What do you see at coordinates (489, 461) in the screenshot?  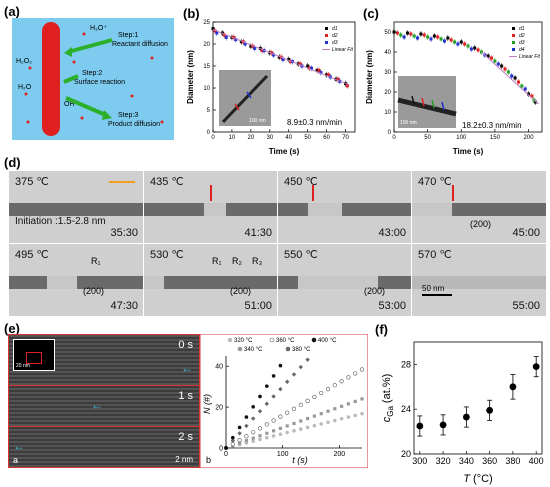 I see `f-xtick-label-3: 360` at bounding box center [489, 461].